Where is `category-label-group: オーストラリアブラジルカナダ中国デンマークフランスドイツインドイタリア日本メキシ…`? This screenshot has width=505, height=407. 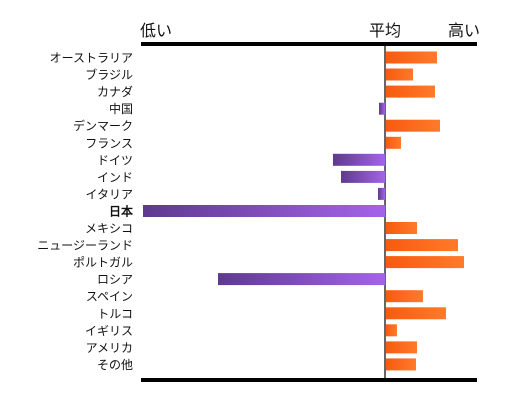 category-label-group: オーストラリアブラジルカナダ中国デンマークフランスドイツインドイタリア日本メキシ… is located at coordinates (85, 211).